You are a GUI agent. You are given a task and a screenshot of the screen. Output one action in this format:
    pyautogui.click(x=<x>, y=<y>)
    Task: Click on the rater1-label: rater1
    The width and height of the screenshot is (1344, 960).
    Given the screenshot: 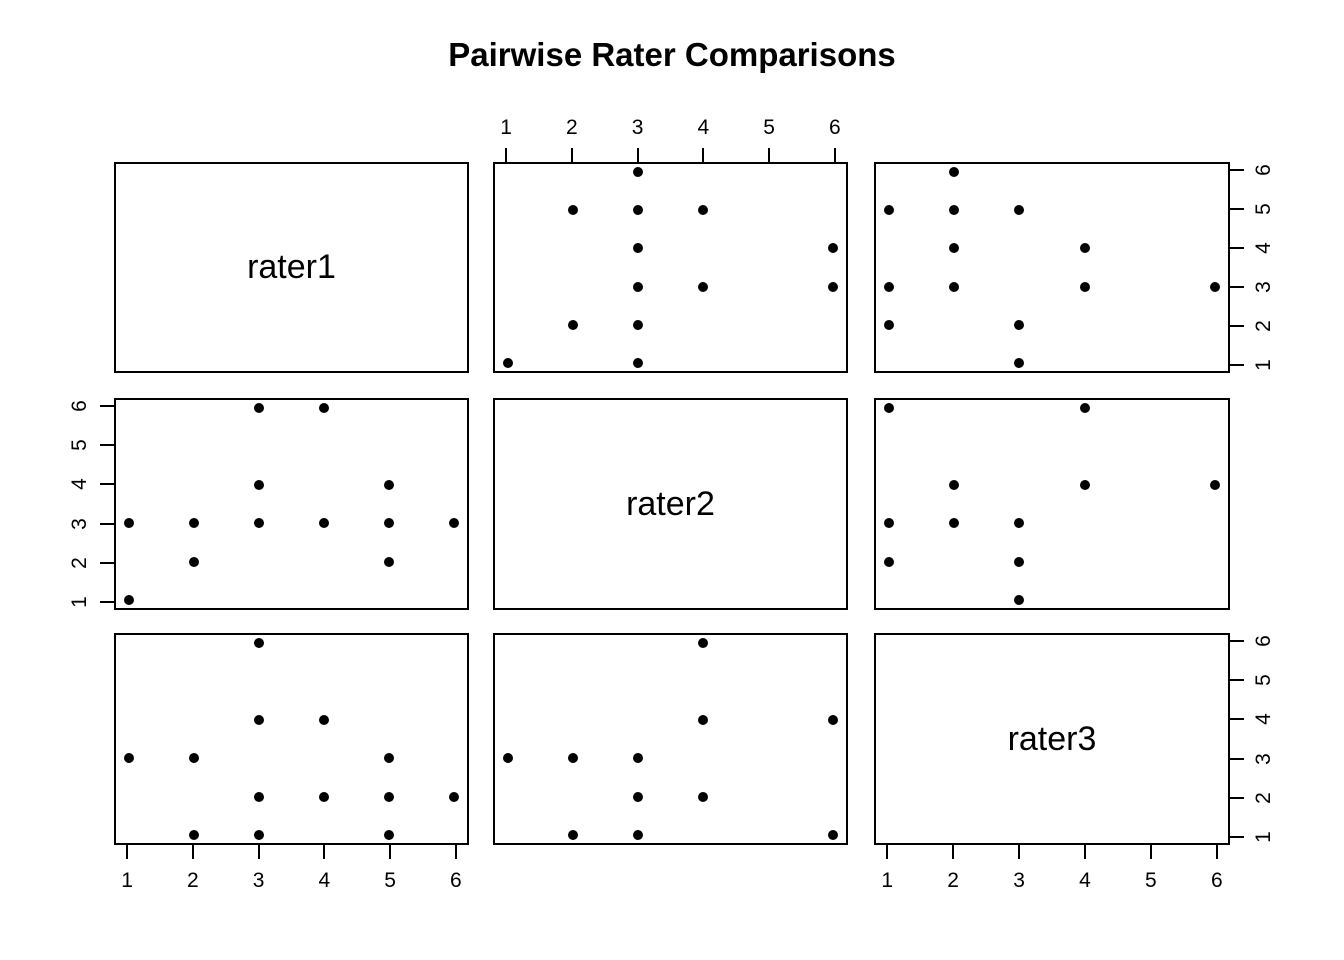 What is the action you would take?
    pyautogui.click(x=291, y=267)
    